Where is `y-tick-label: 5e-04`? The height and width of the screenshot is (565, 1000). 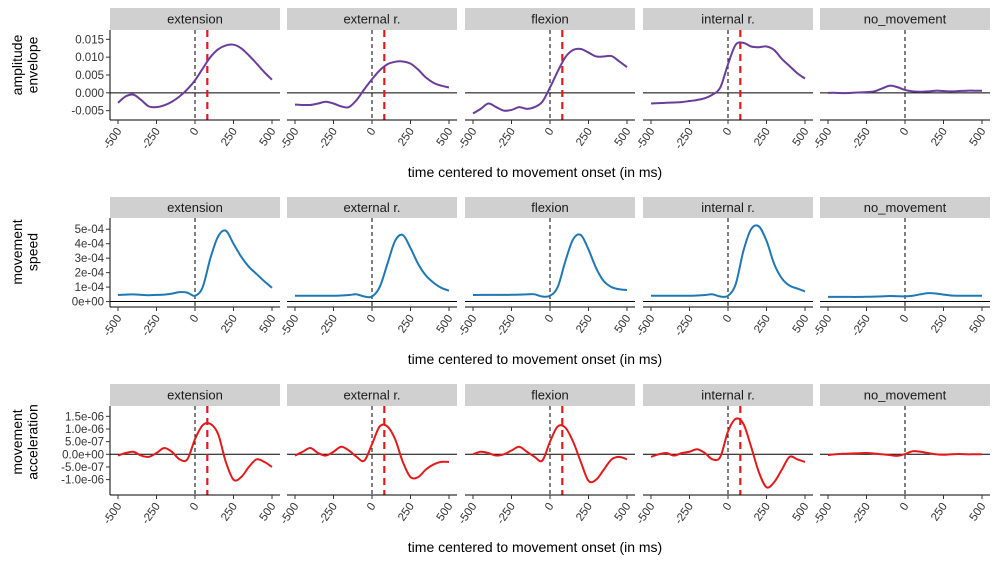 y-tick-label: 5e-04 is located at coordinates (90, 230).